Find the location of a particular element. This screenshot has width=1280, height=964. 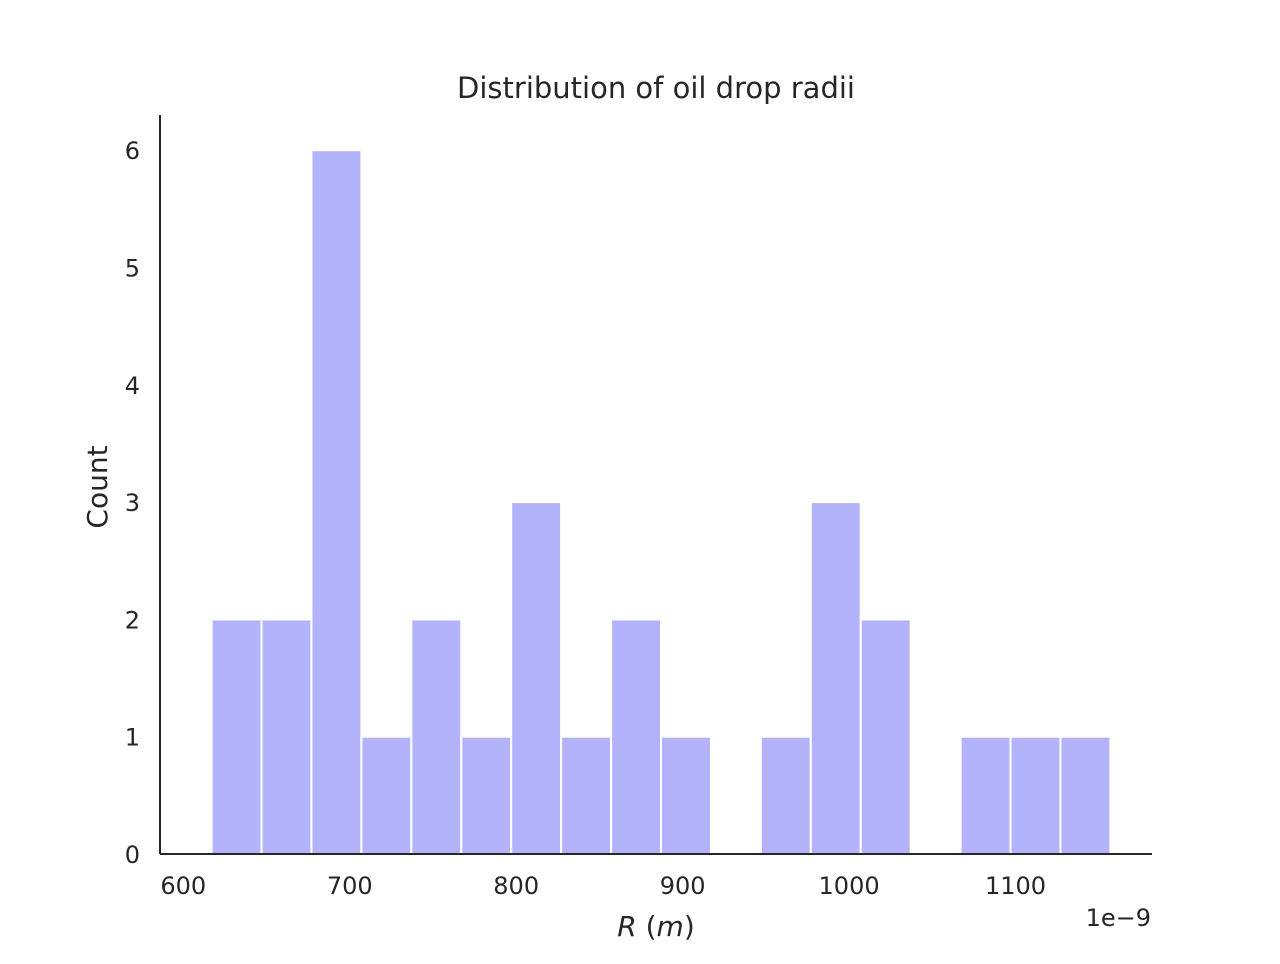

x-axis-offset-label: 1e−9 is located at coordinates (1118, 918).